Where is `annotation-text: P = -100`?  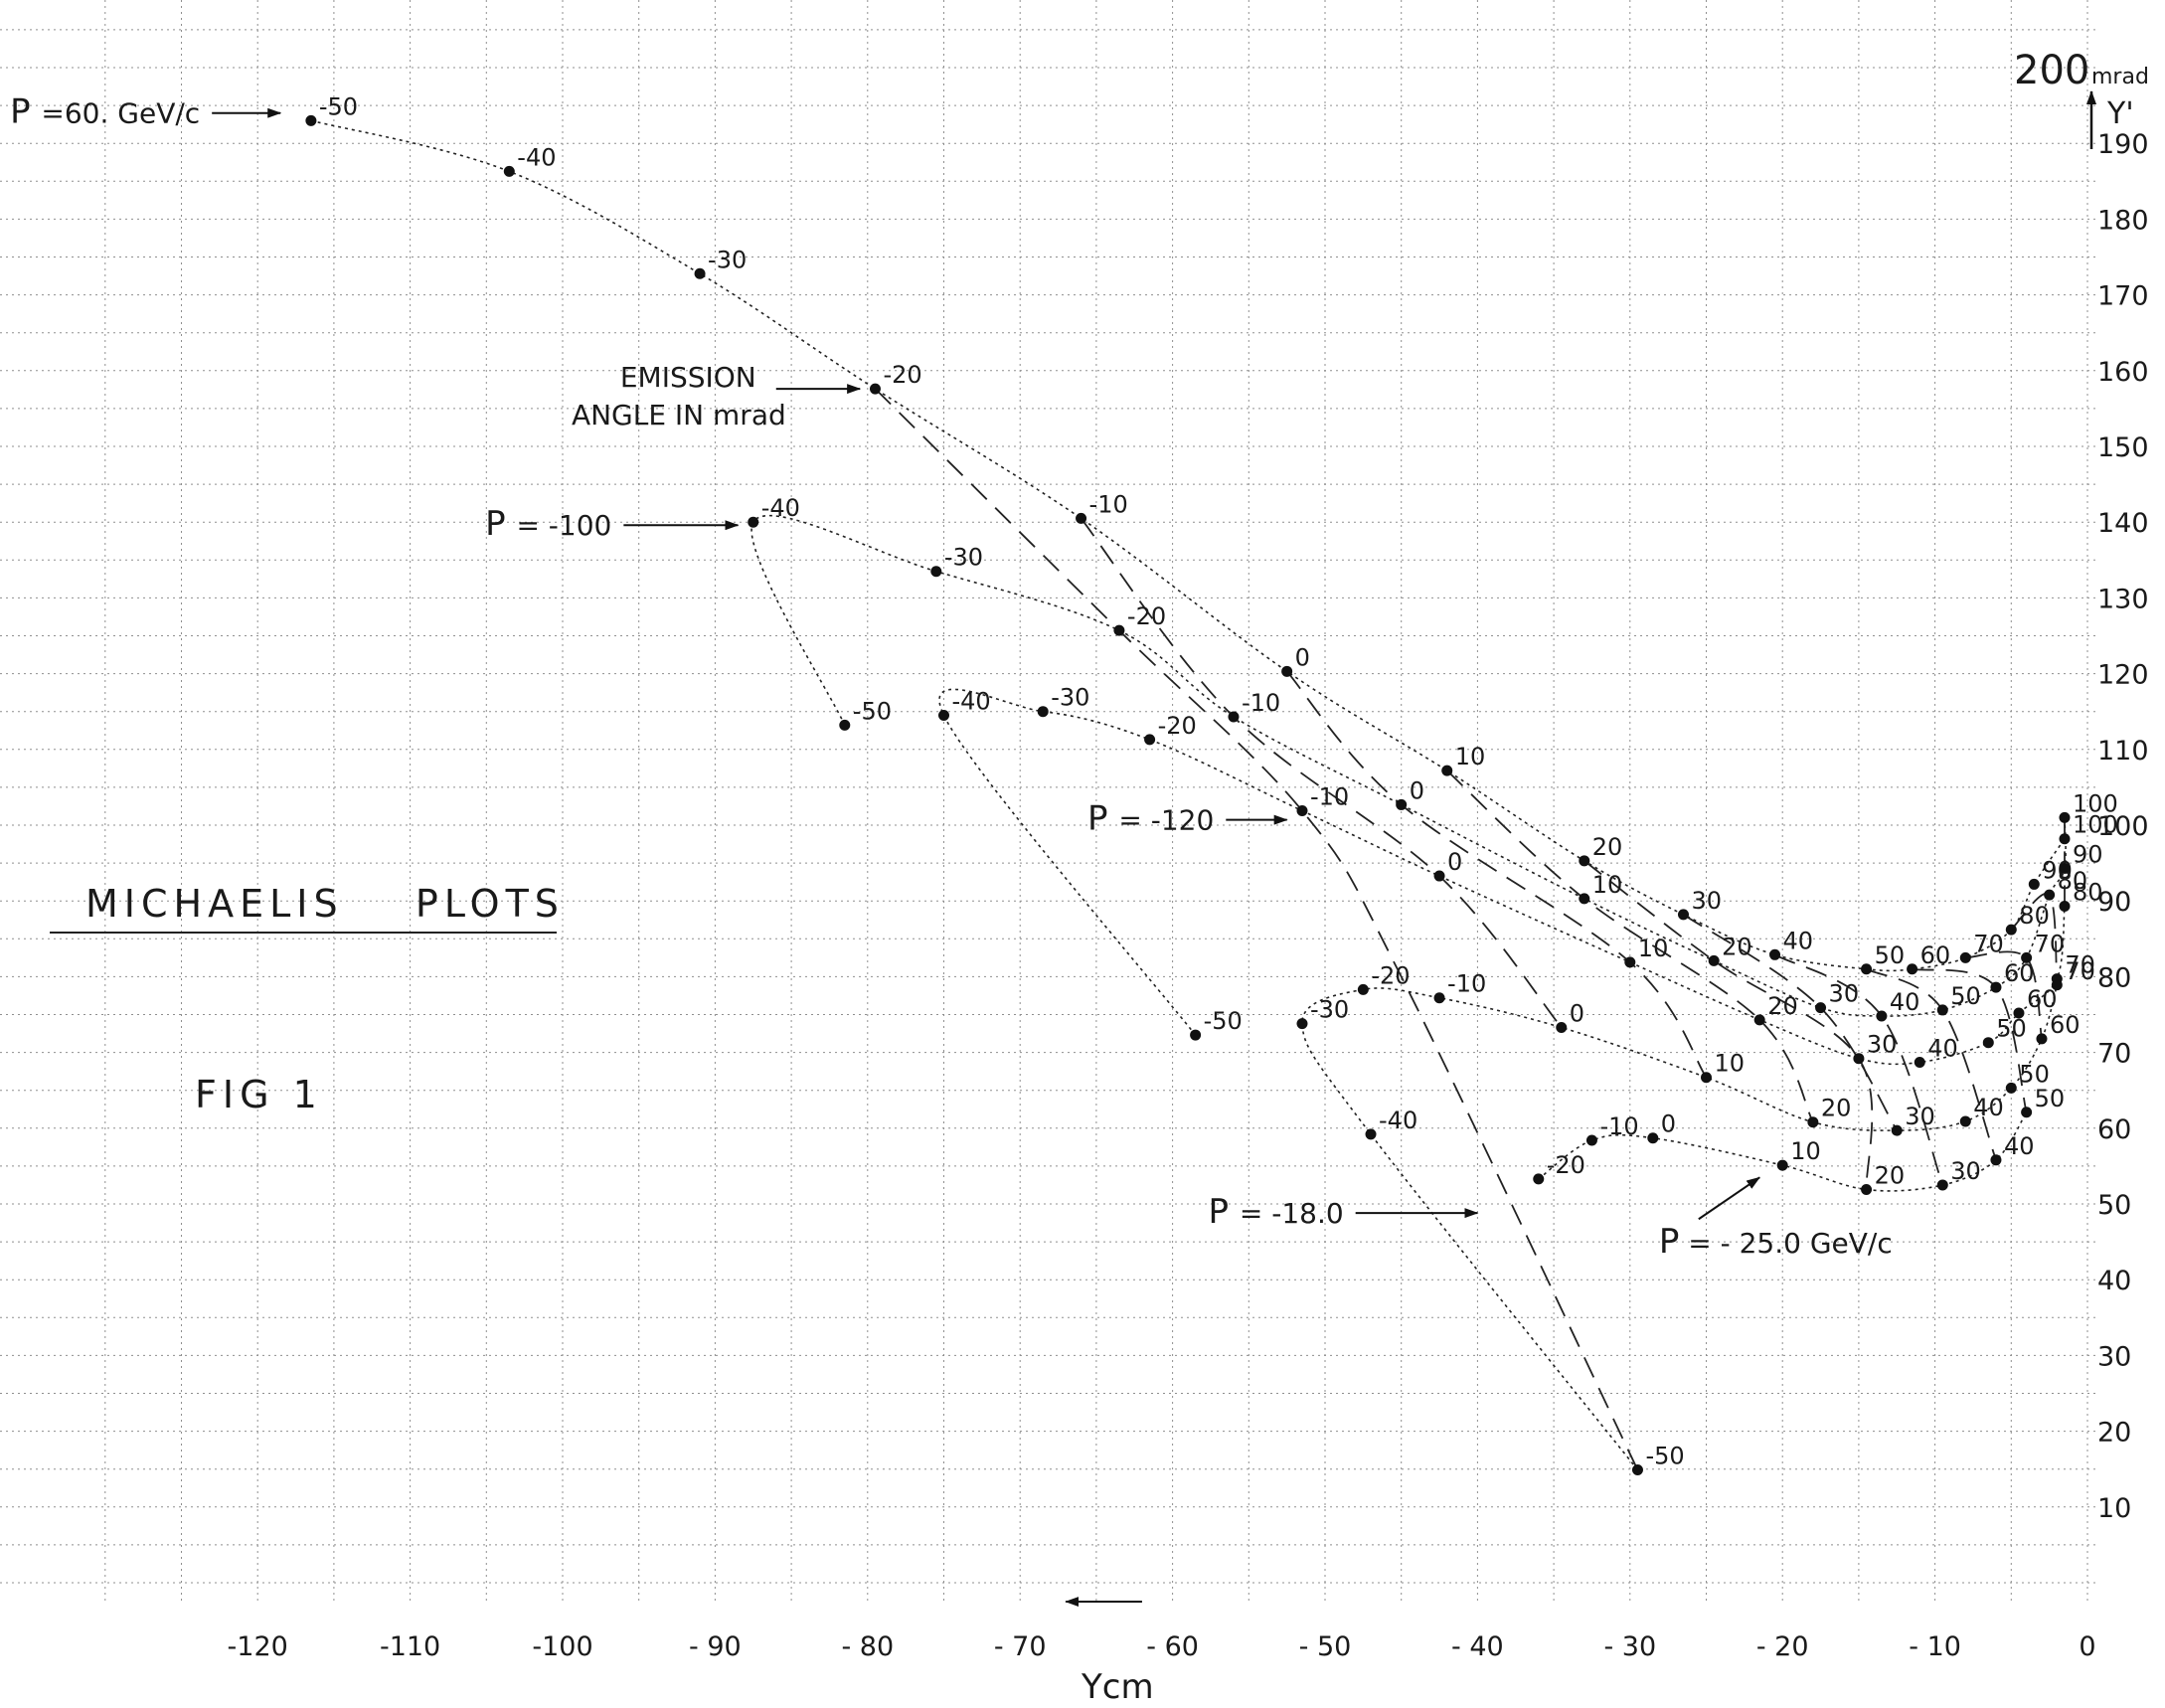
annotation-text: P = -100 is located at coordinates (548, 524).